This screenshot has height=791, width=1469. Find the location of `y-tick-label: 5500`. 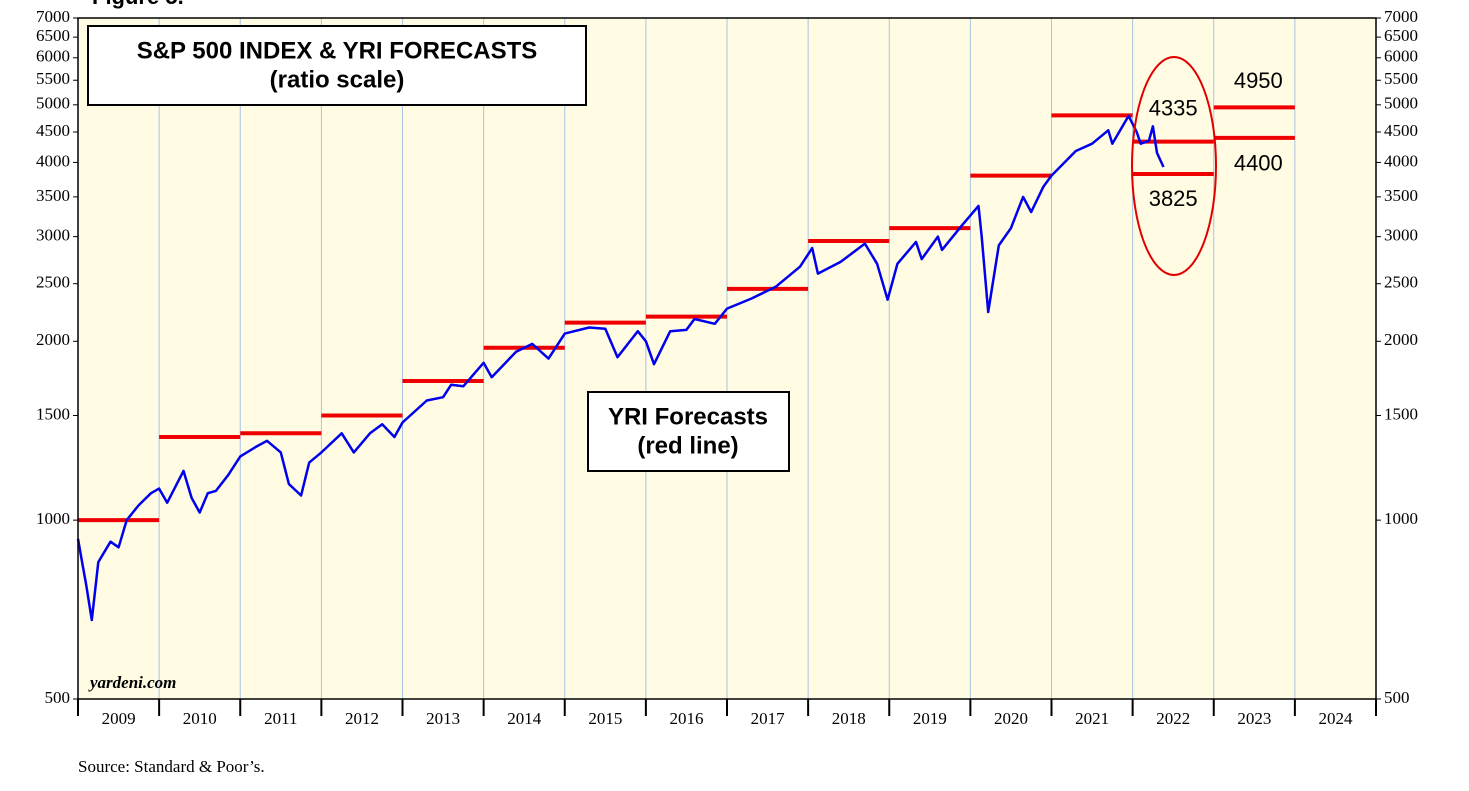

y-tick-label: 5500 is located at coordinates (53, 78).